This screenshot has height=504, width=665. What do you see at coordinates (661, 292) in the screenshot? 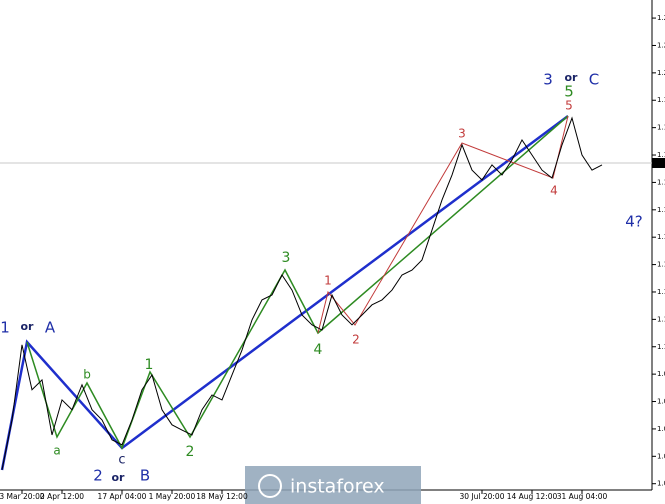
I see `y-tick-label: 1.12` at bounding box center [661, 292].